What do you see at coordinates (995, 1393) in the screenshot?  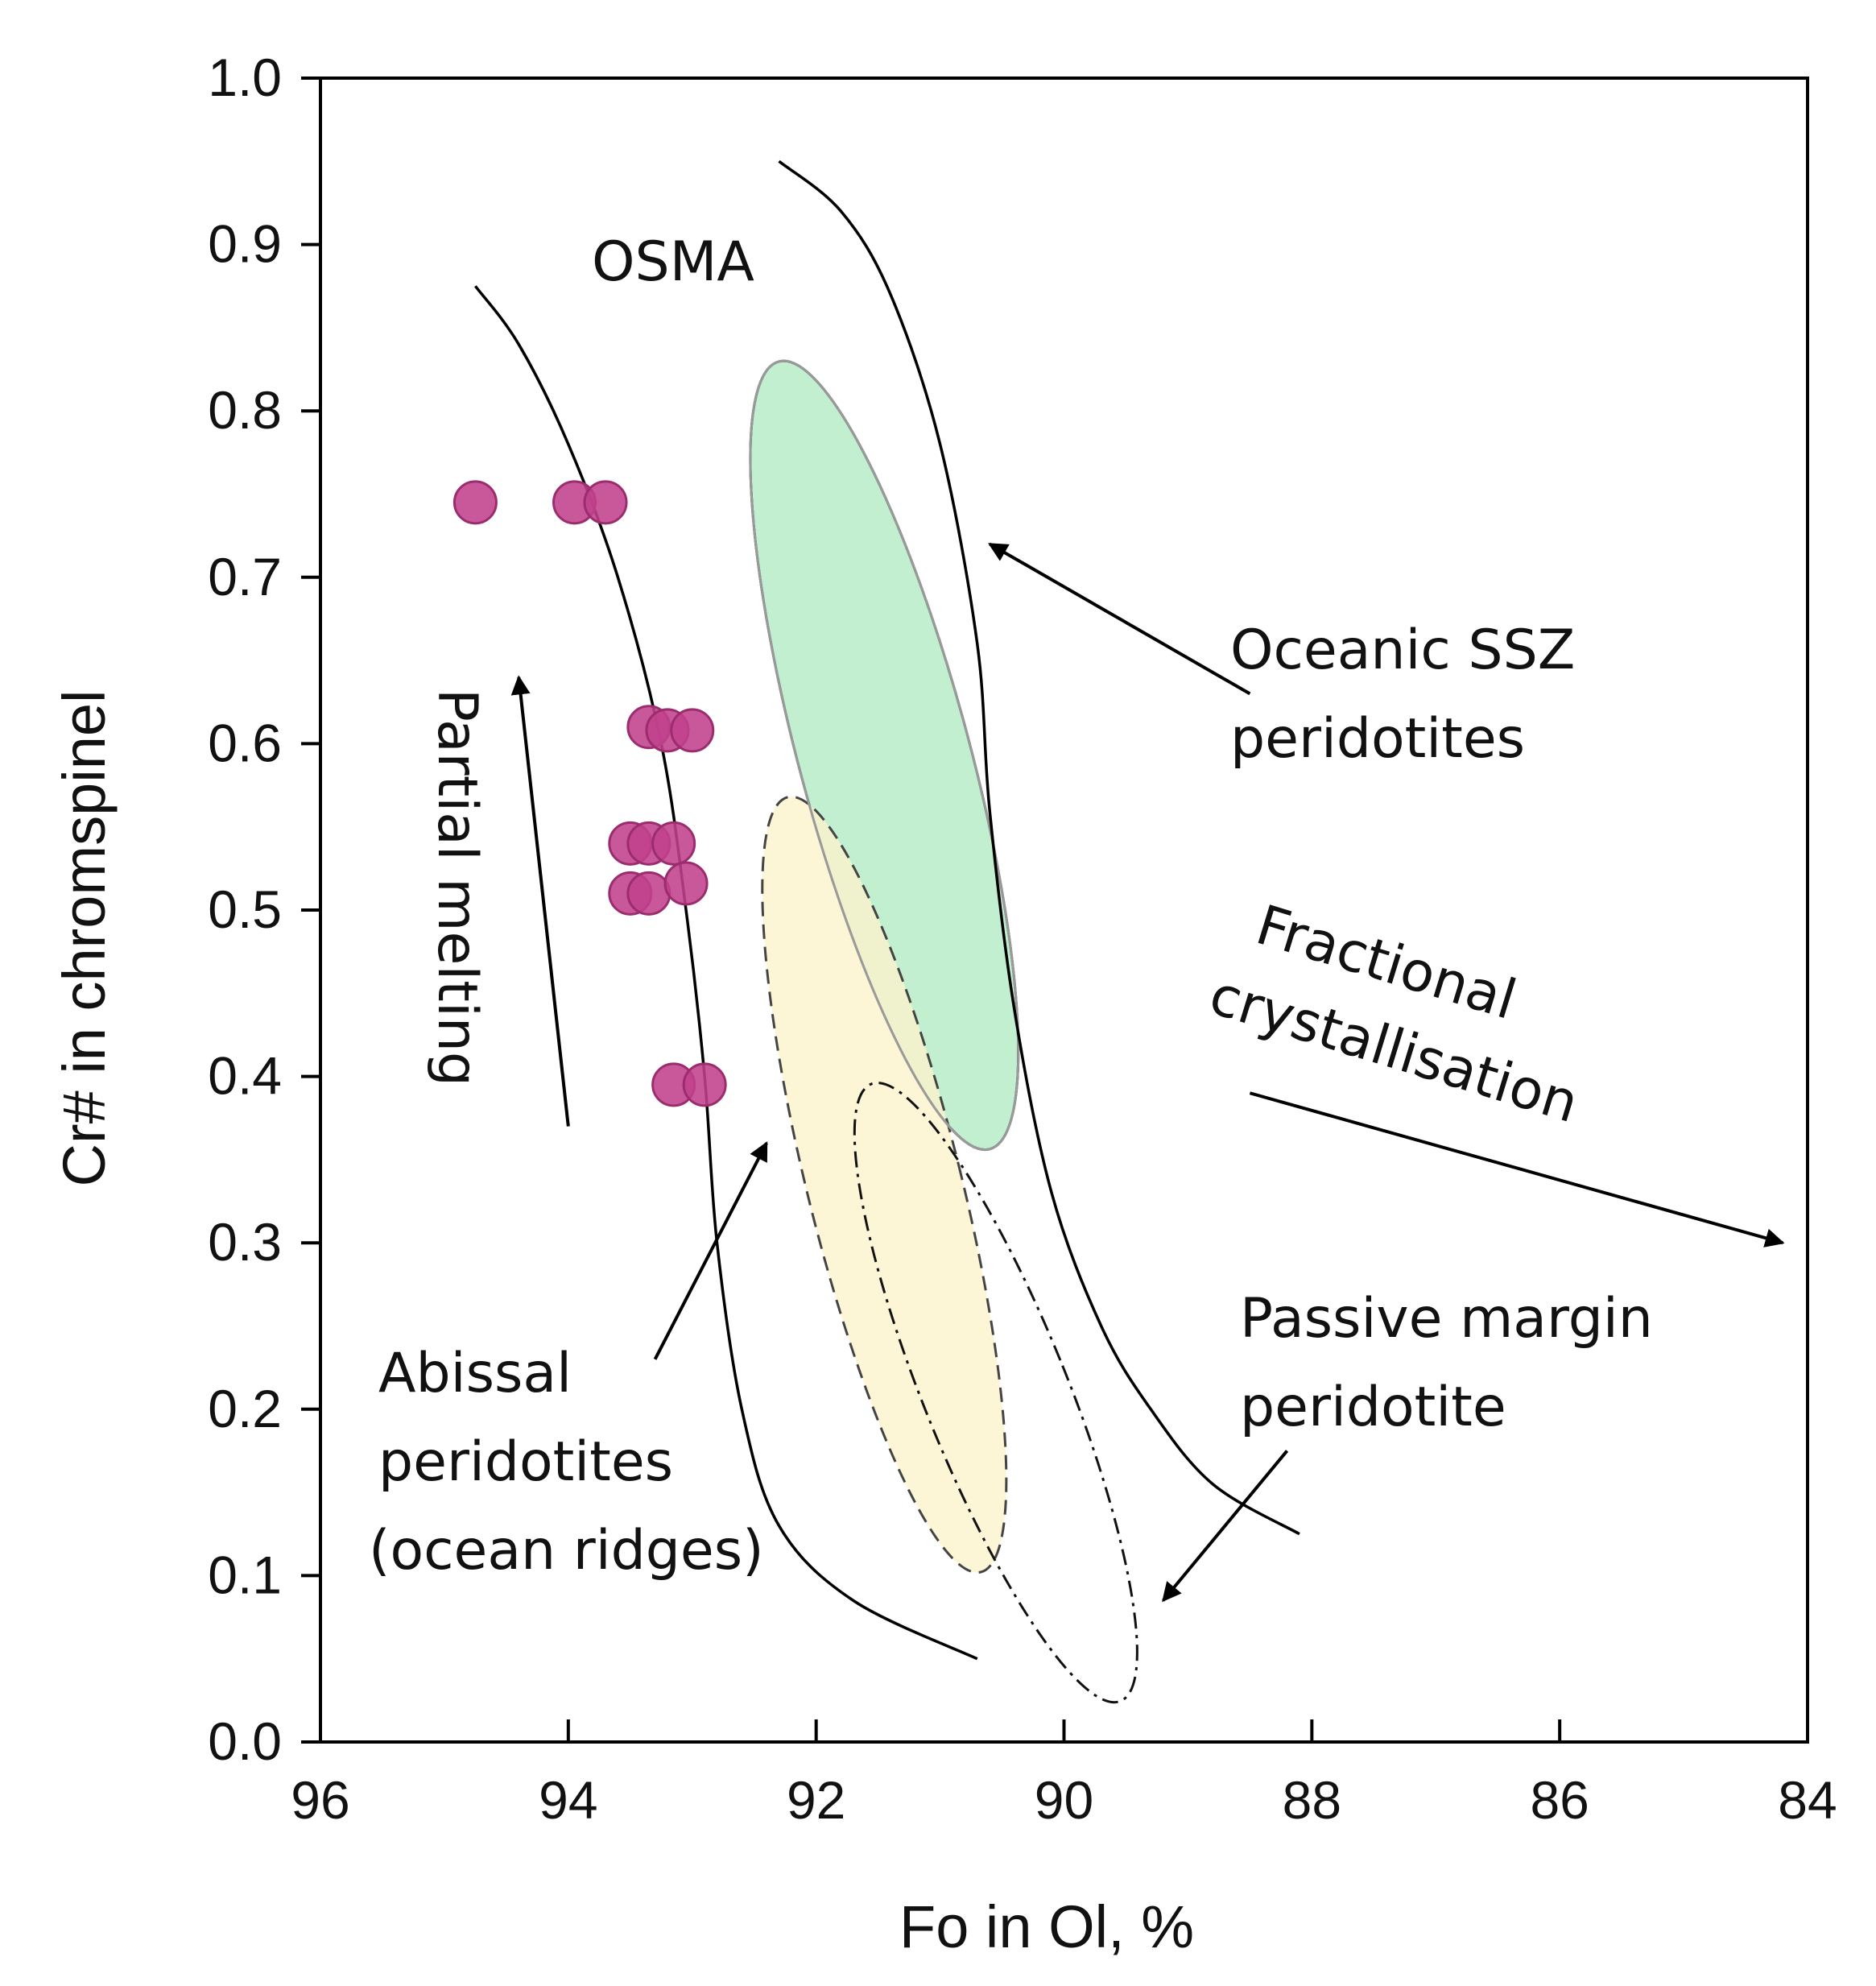 I see `passive-margin-field` at bounding box center [995, 1393].